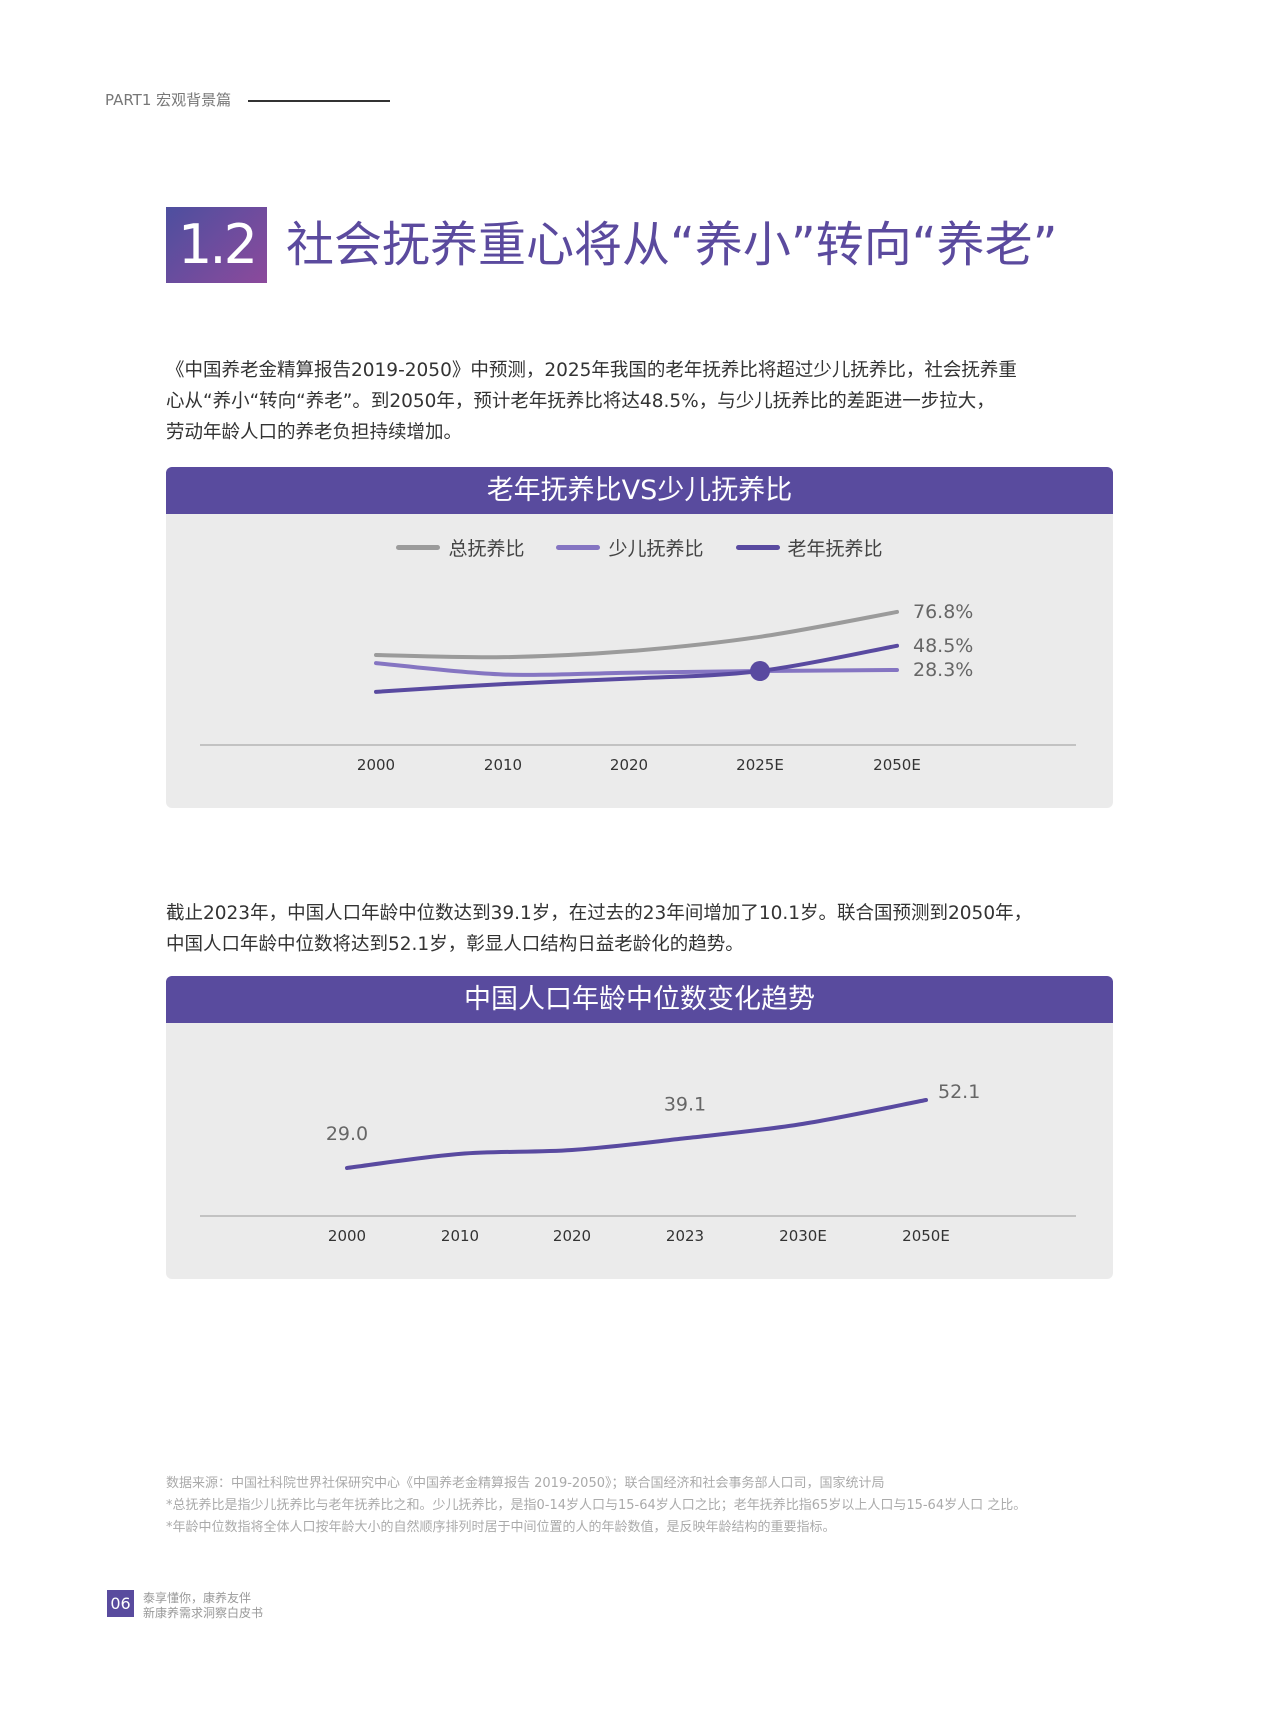  Describe the element at coordinates (685, 1236) in the screenshot. I see `x-tick-label: 2023` at that location.